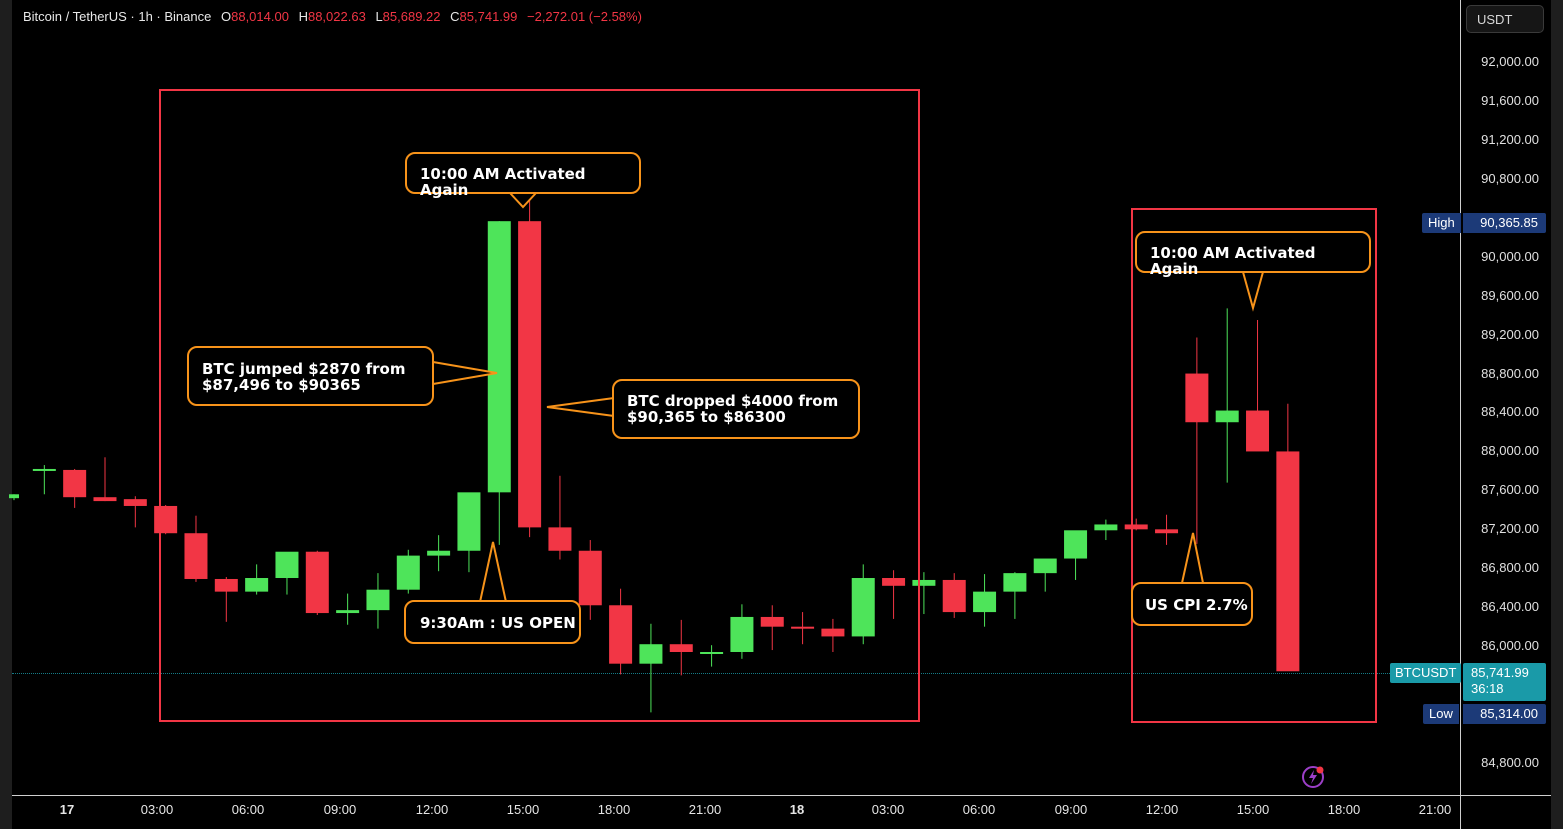 Image resolution: width=1563 pixels, height=829 pixels. What do you see at coordinates (1557, 414) in the screenshot?
I see `right-border` at bounding box center [1557, 414].